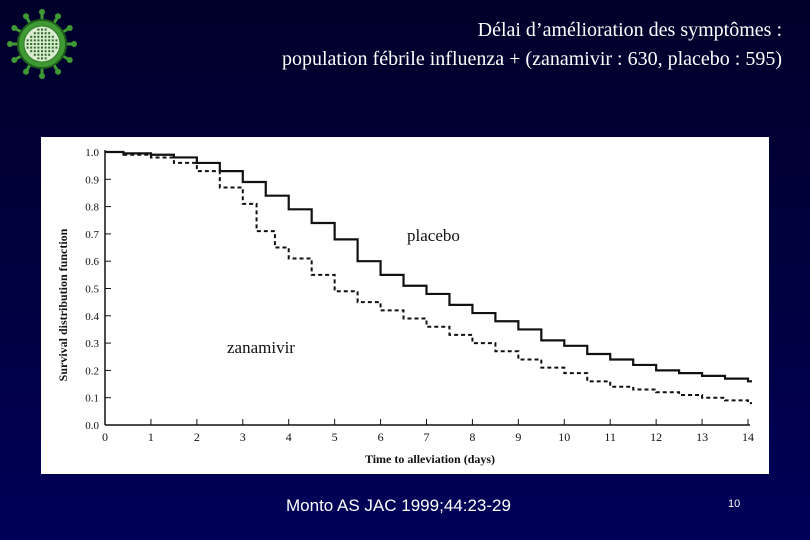  What do you see at coordinates (92, 180) in the screenshot?
I see `y-tick-label: 0.9` at bounding box center [92, 180].